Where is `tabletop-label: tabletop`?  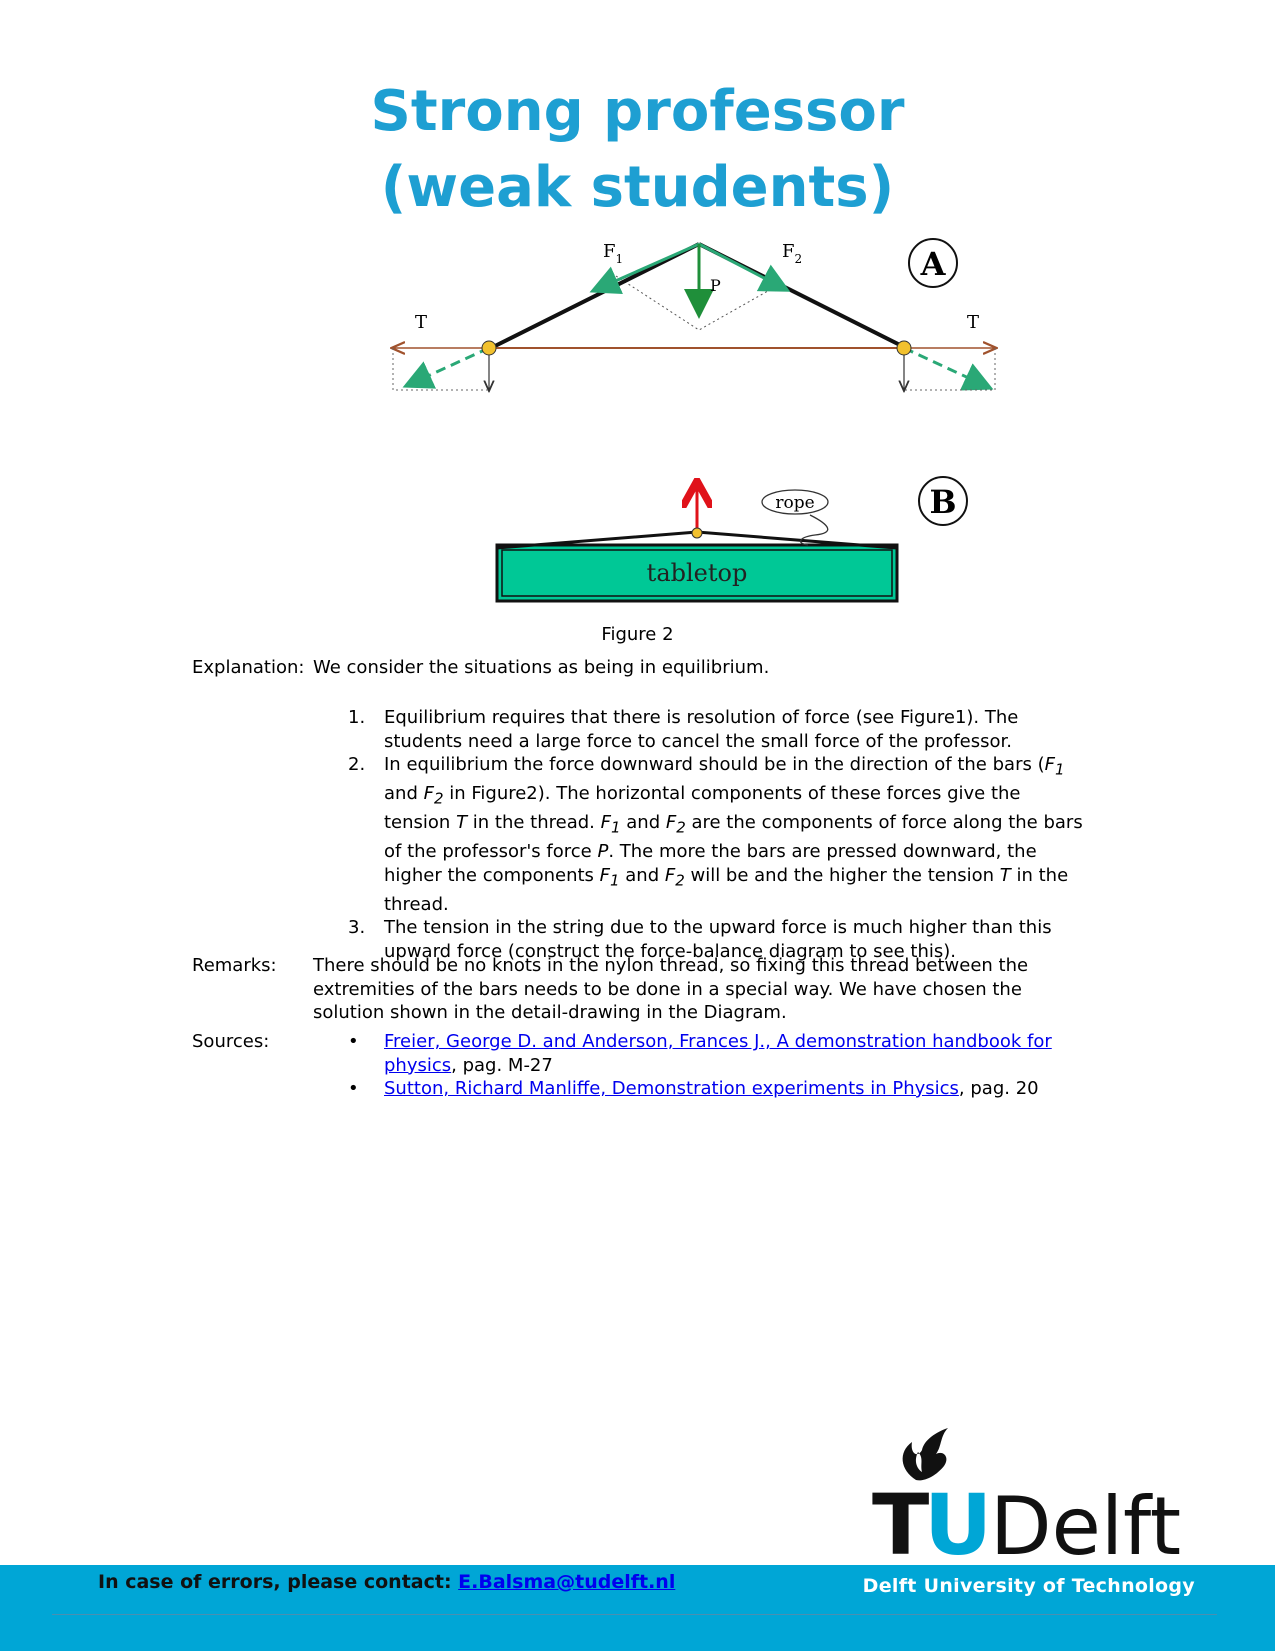 tabletop-label: tabletop is located at coordinates (697, 573).